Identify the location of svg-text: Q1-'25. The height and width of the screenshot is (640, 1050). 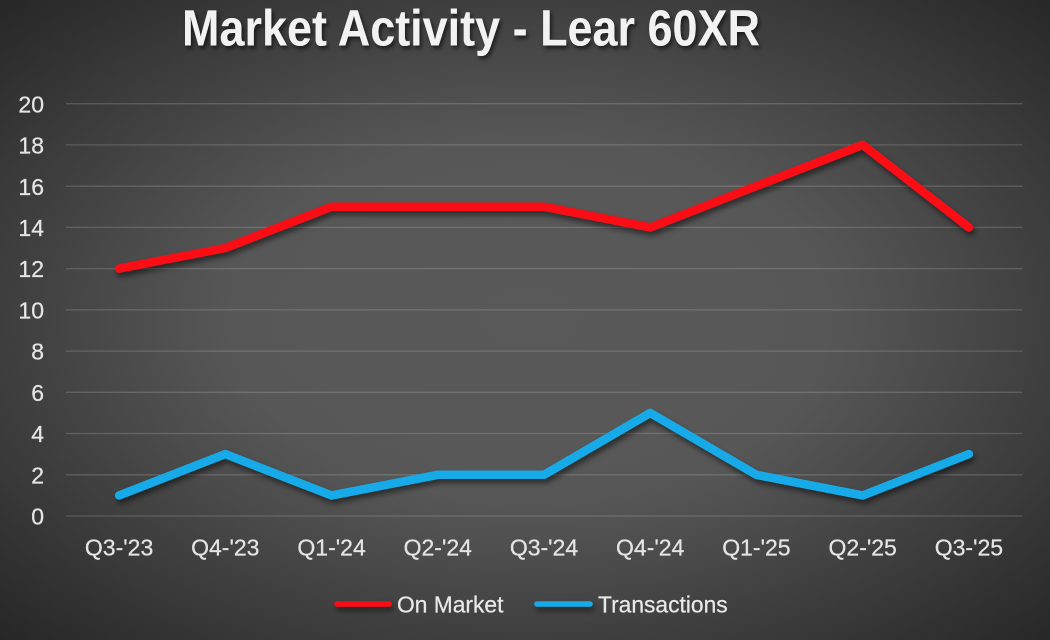
(756, 548).